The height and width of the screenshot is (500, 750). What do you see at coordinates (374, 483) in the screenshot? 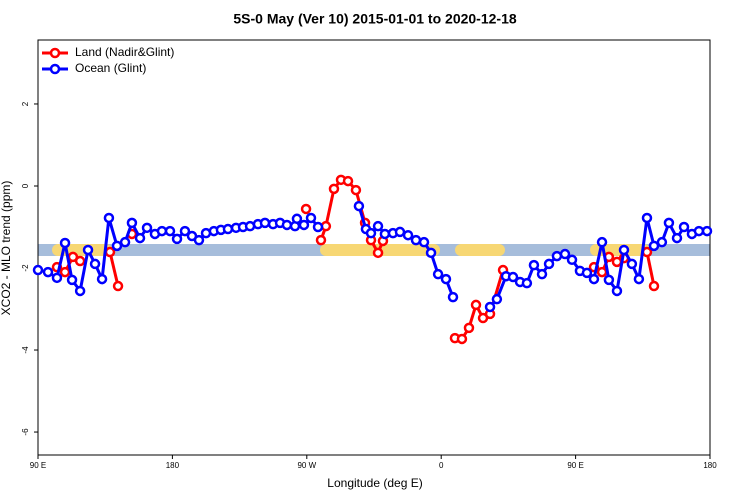
I see `x-axis-label: Longitude (deg E)` at bounding box center [374, 483].